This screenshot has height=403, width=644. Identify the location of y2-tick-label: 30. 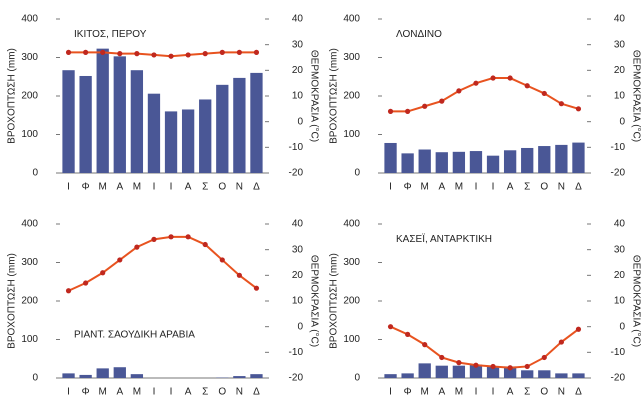
(298, 44).